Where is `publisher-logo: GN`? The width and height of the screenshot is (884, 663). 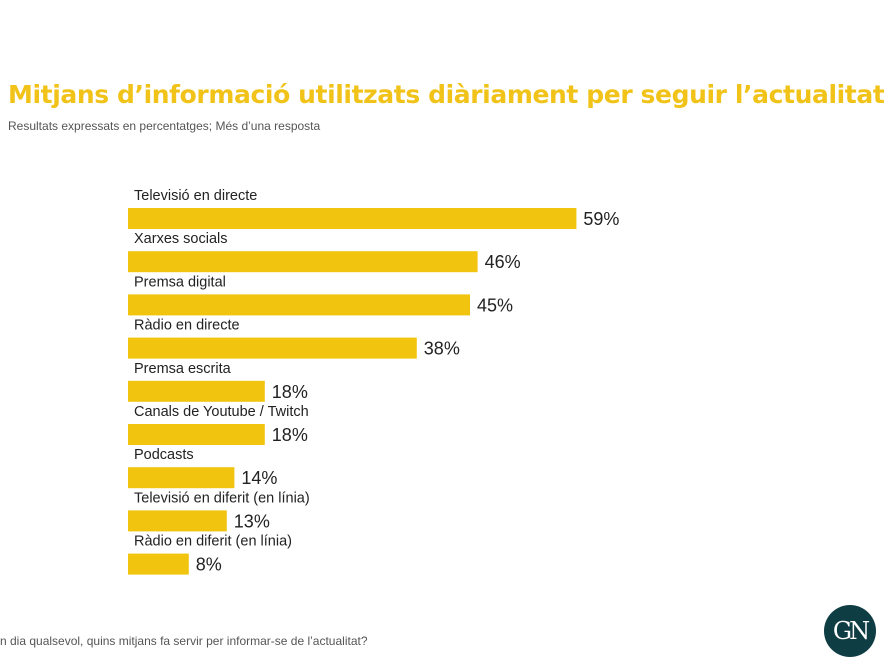 publisher-logo: GN is located at coordinates (850, 631).